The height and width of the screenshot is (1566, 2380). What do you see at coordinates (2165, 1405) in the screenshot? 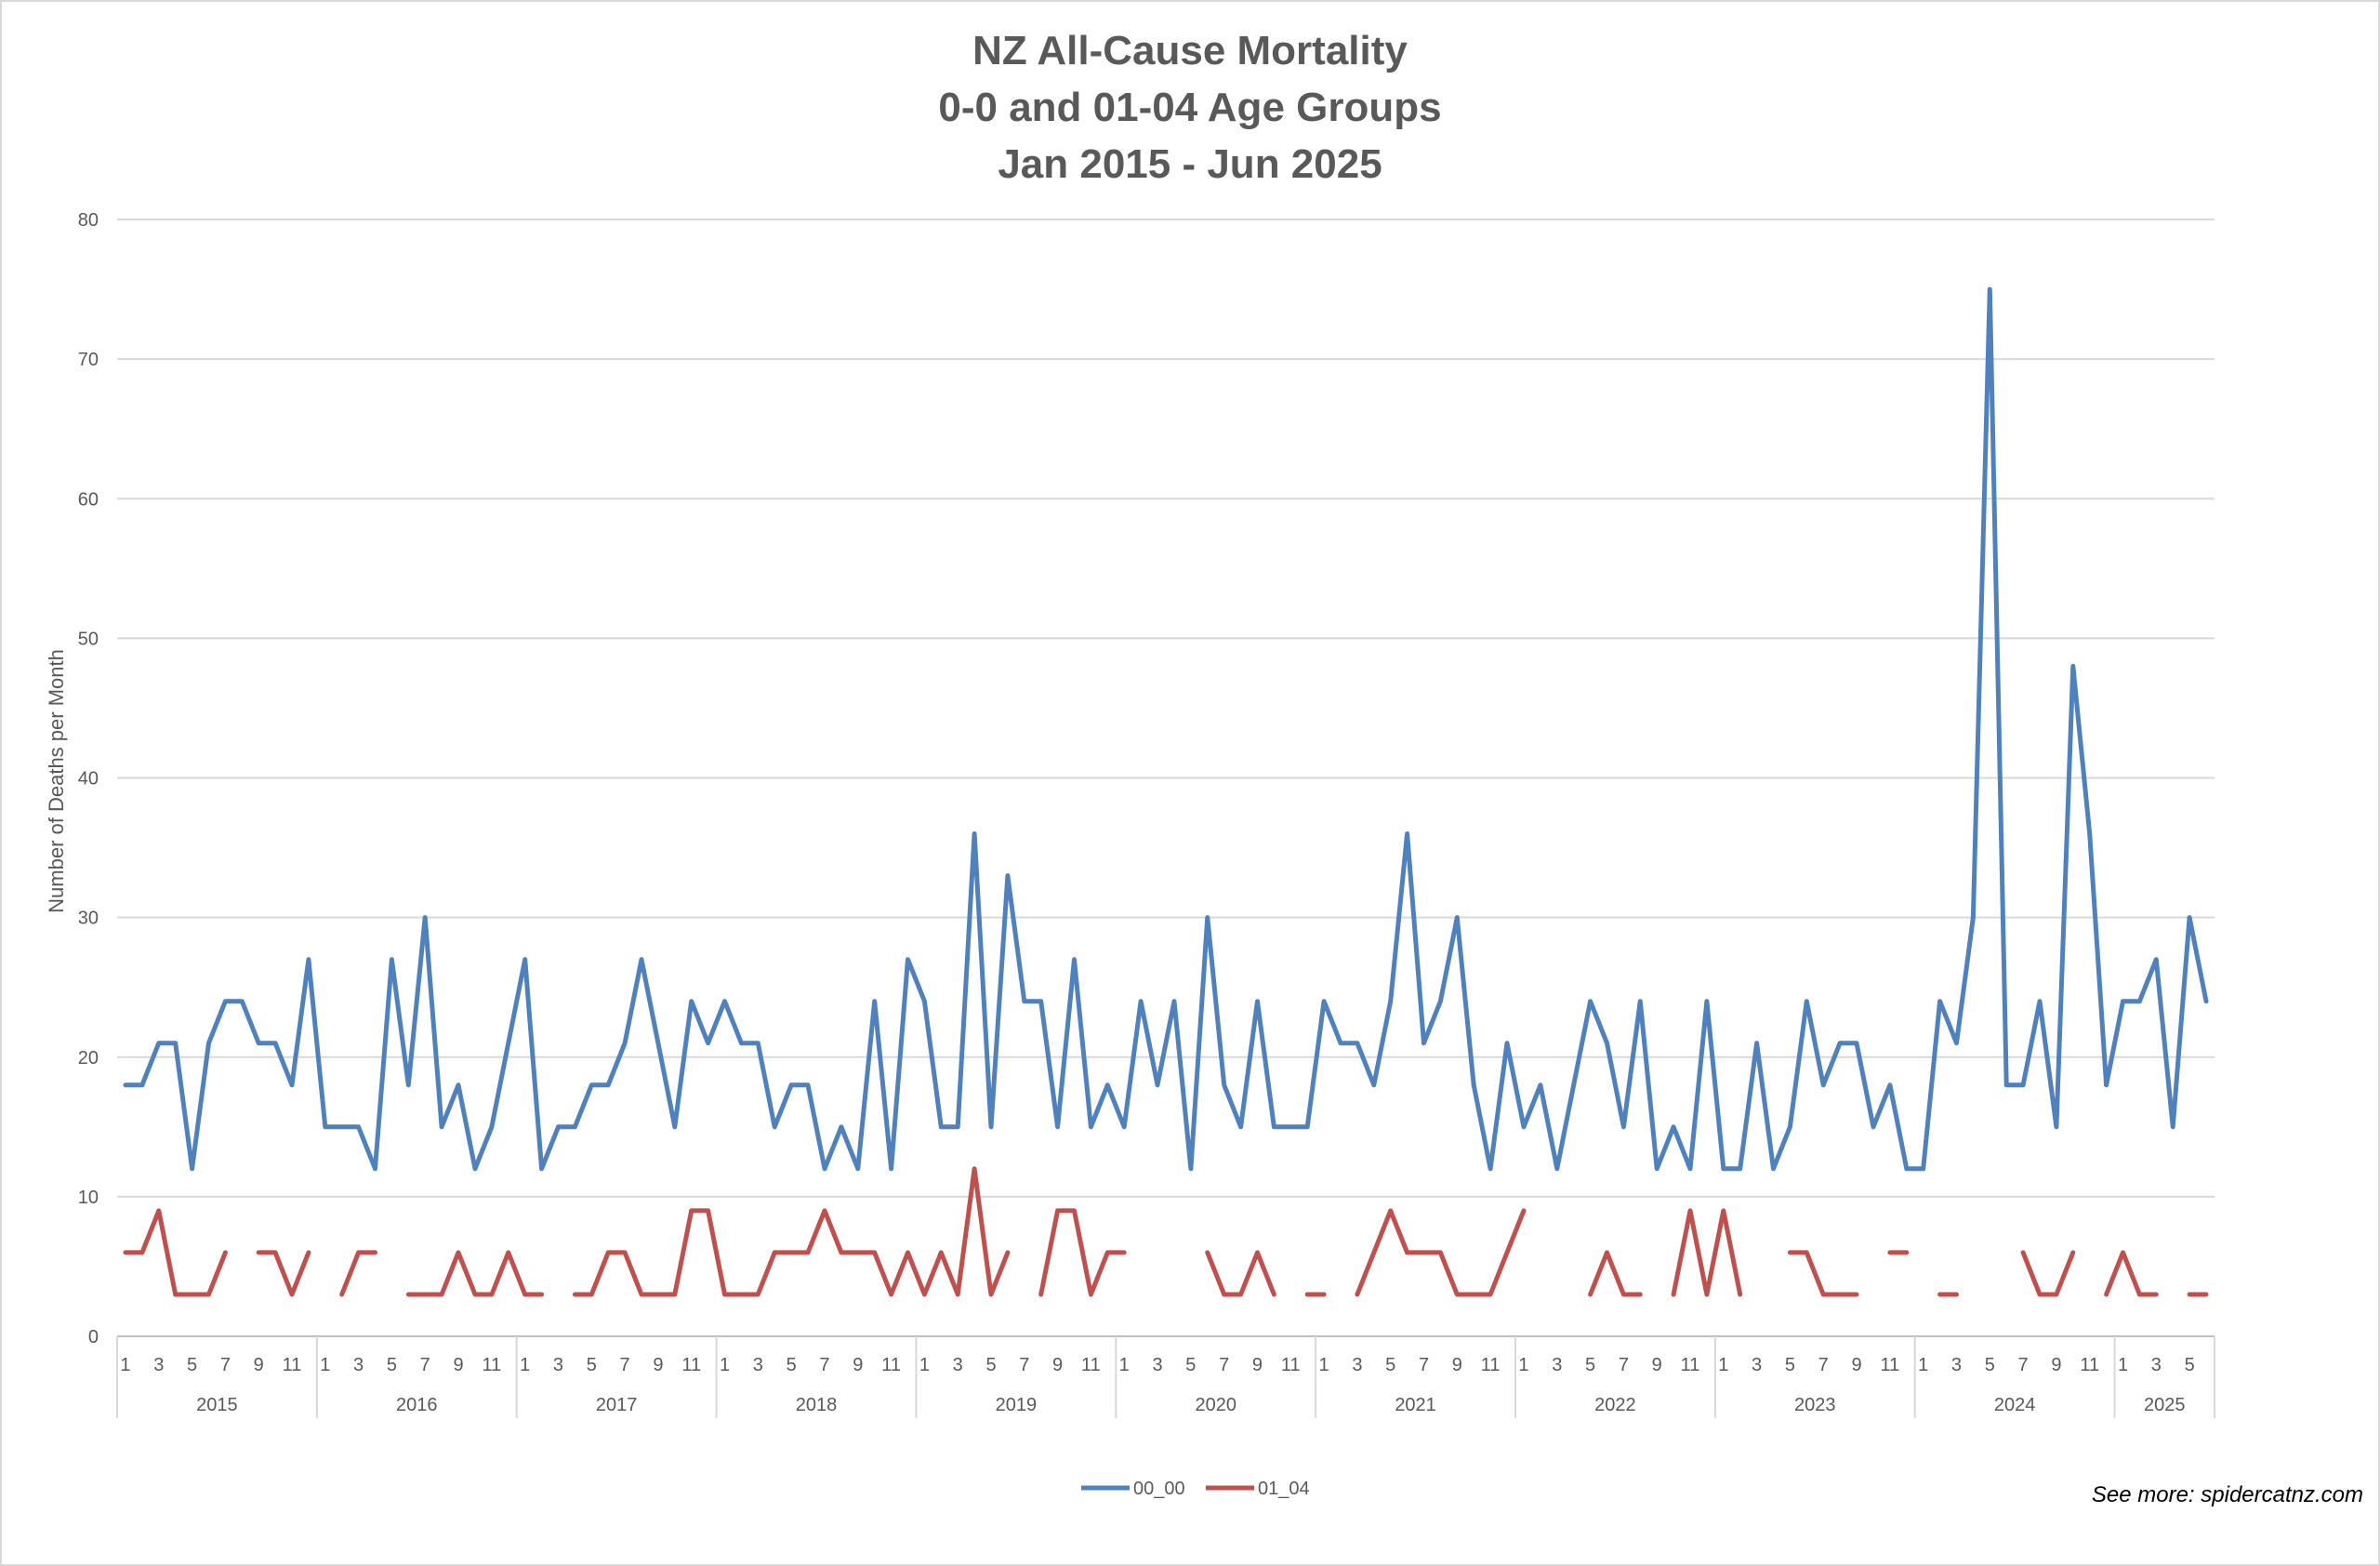
I see `x-year-label: 2025` at bounding box center [2165, 1405].